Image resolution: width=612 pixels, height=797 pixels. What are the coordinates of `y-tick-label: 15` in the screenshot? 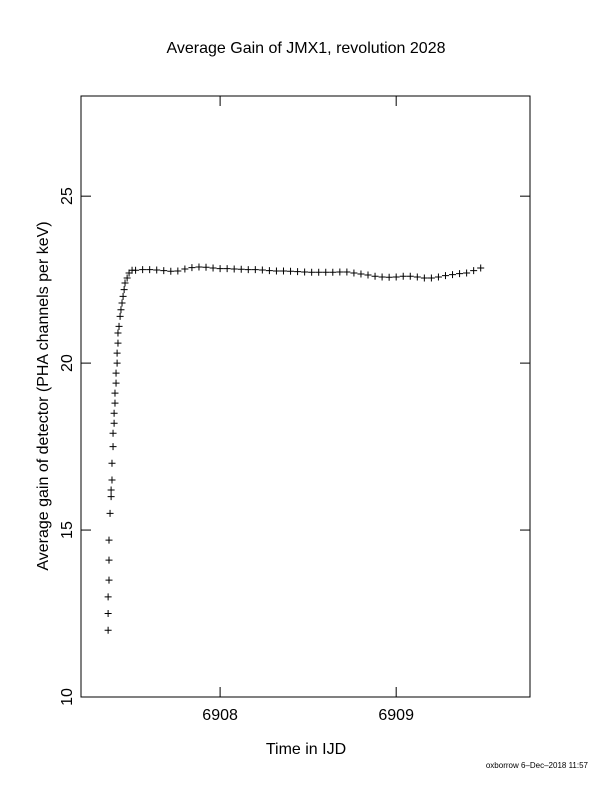 It's located at (67, 530).